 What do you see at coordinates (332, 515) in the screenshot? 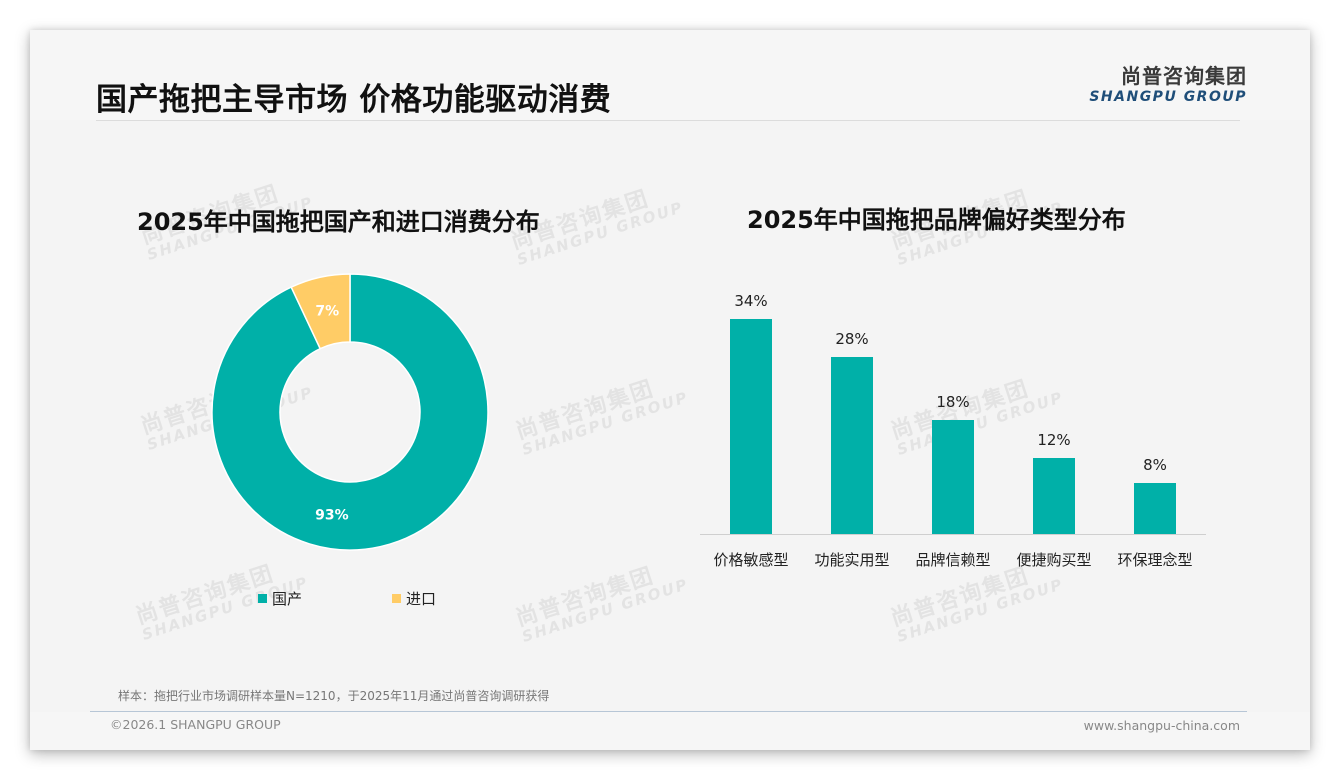
I see `donut-slice-label: 93%` at bounding box center [332, 515].